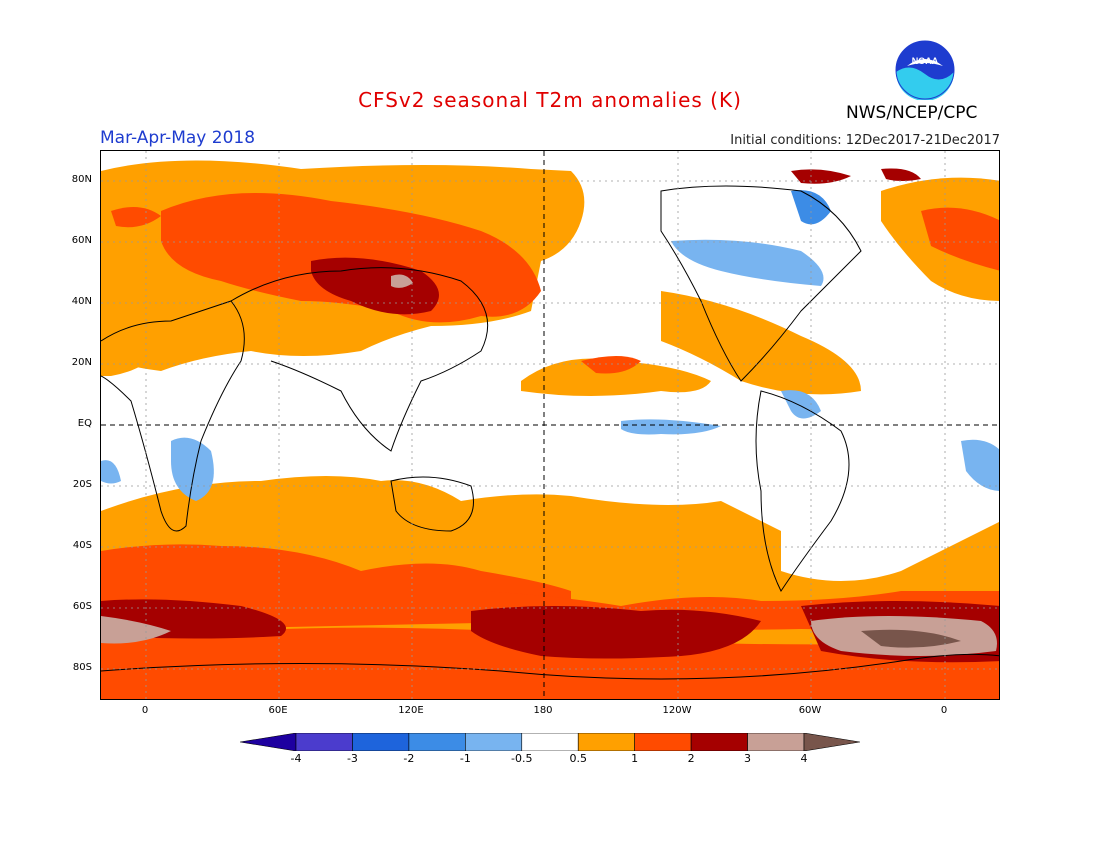 This screenshot has width=1100, height=850. I want to click on lat-label-40s: 40S, so click(82, 545).